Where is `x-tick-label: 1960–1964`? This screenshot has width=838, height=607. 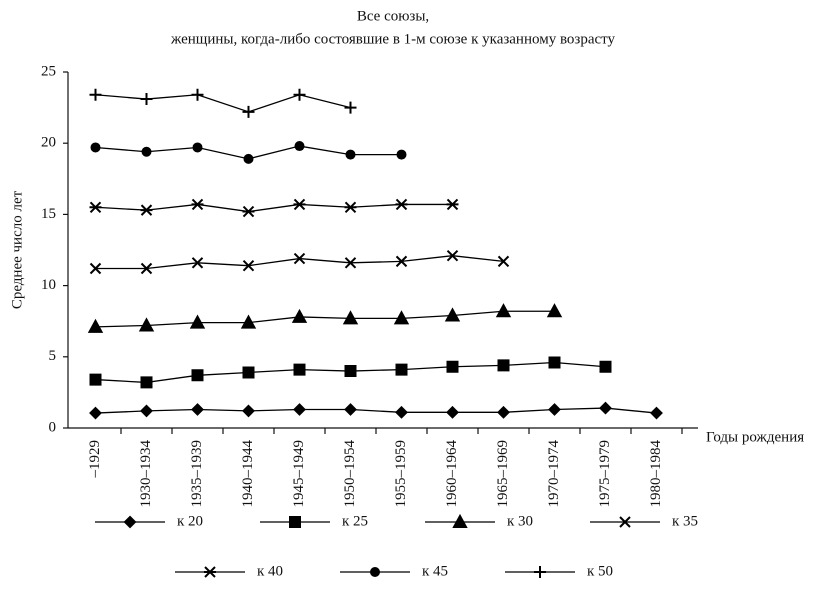
x-tick-label: 1960–1964 is located at coordinates (452, 474).